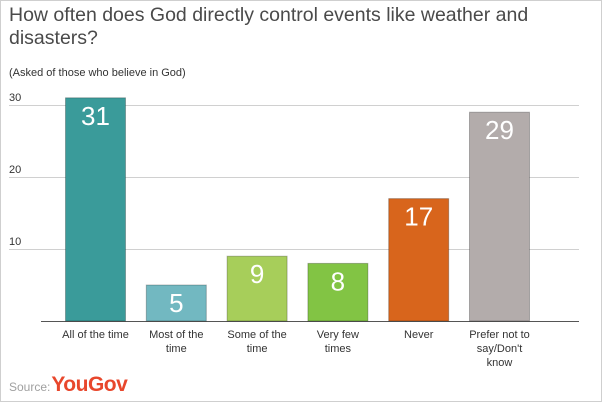  I want to click on category-label-line: Most of the, so click(176, 335).